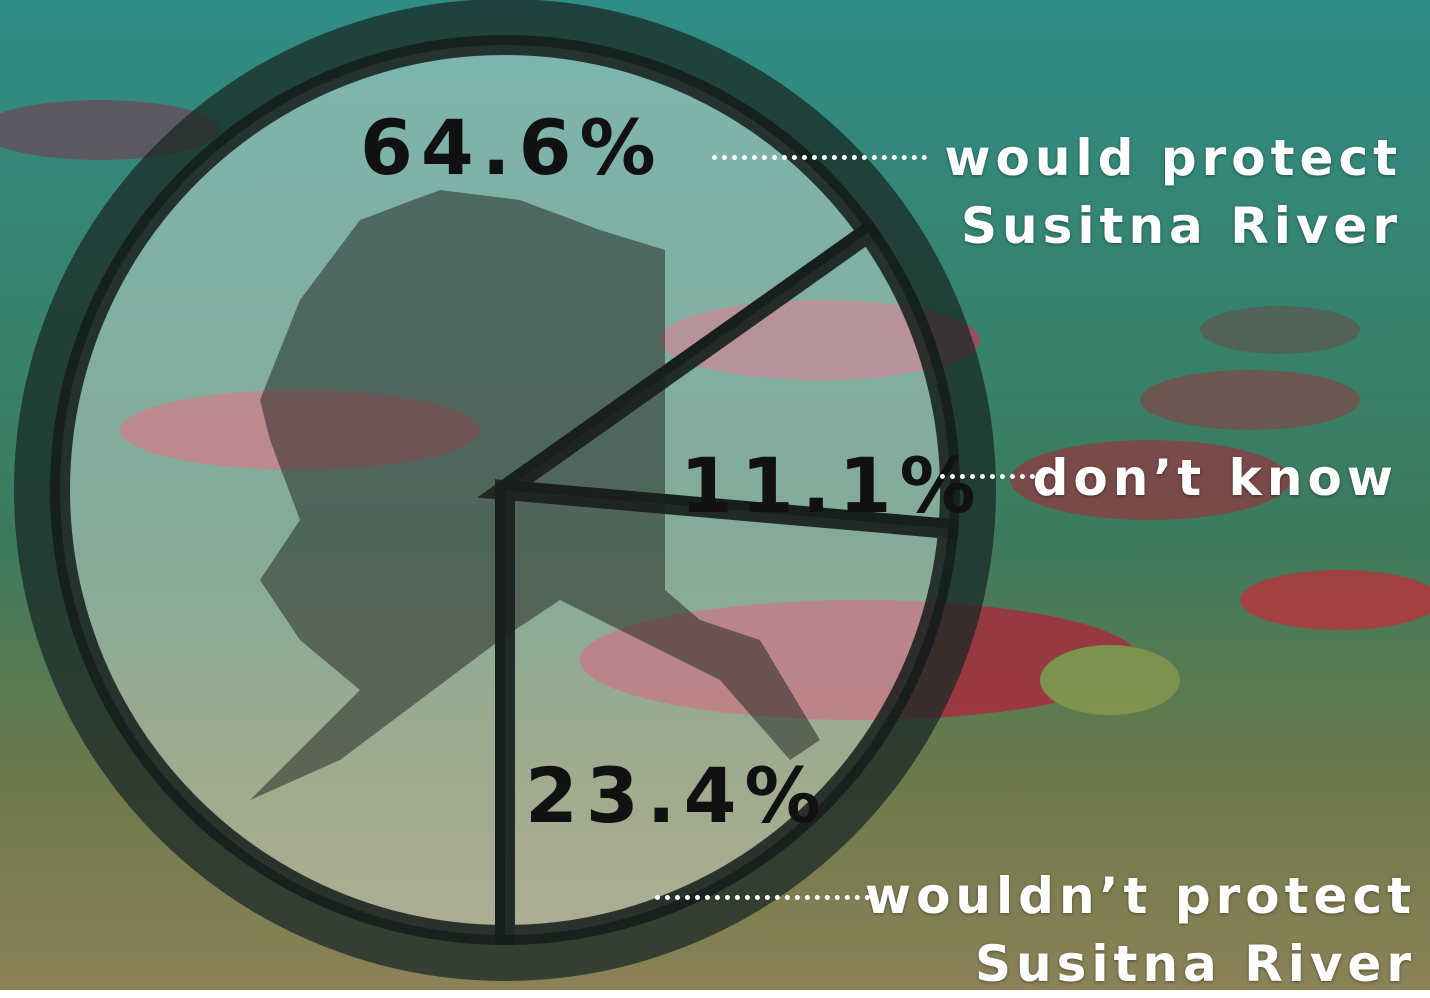 This screenshot has width=1430, height=998. What do you see at coordinates (1140, 930) in the screenshot?
I see `category-label: wouldn’t protect Susitna River` at bounding box center [1140, 930].